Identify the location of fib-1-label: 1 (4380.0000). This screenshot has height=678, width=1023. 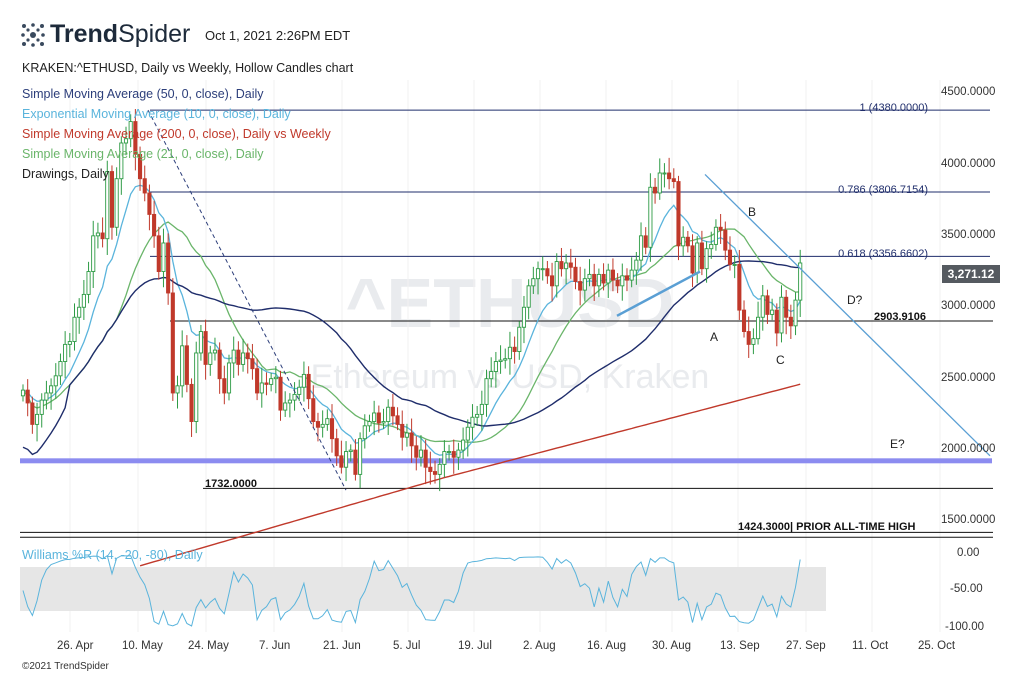
(894, 108).